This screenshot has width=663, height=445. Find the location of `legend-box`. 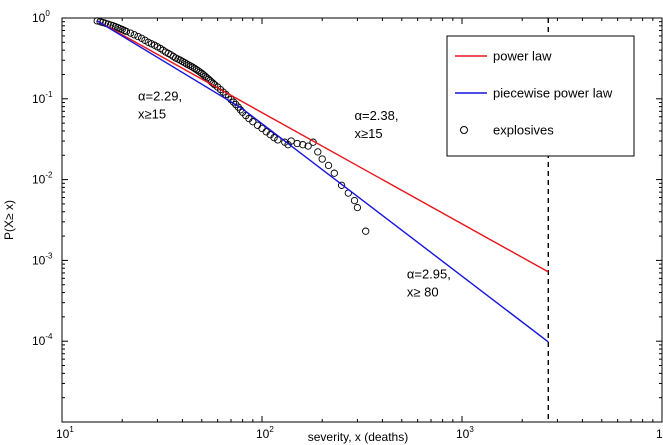

legend-box is located at coordinates (540, 96).